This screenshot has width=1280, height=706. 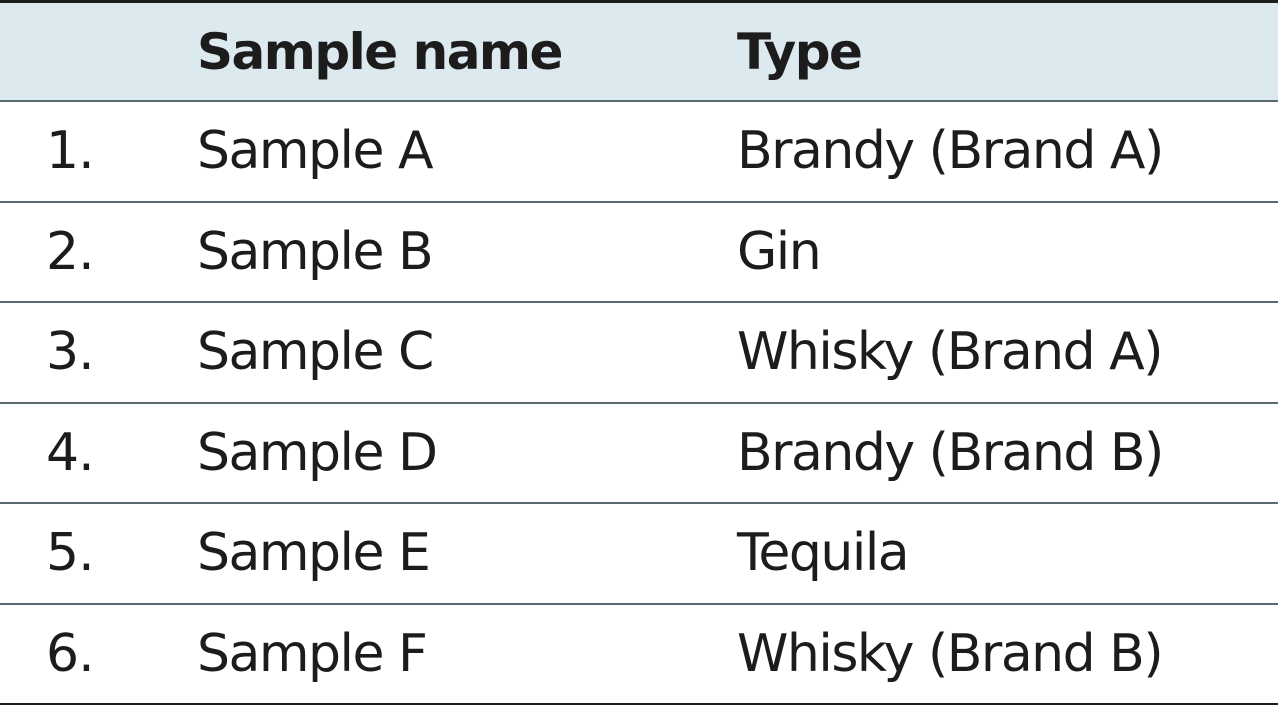 I want to click on row-type: Tequila, so click(x=823, y=553).